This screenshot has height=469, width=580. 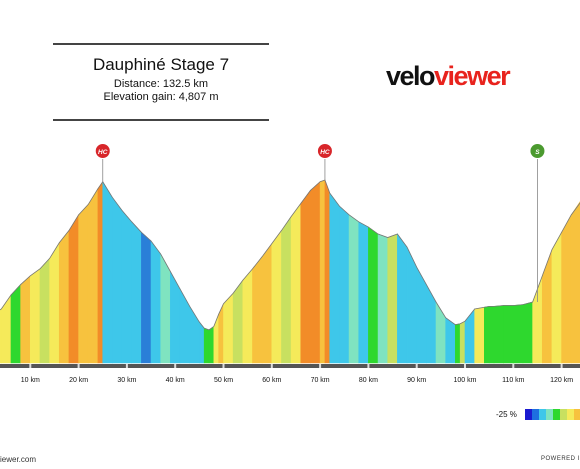 I want to click on distance-tick-label: 100 km, so click(x=465, y=380).